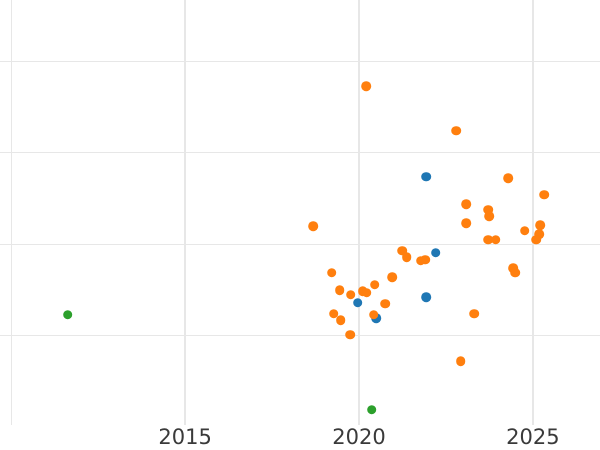 The height and width of the screenshot is (450, 600). I want to click on x-gridline-2025, so click(533, 212).